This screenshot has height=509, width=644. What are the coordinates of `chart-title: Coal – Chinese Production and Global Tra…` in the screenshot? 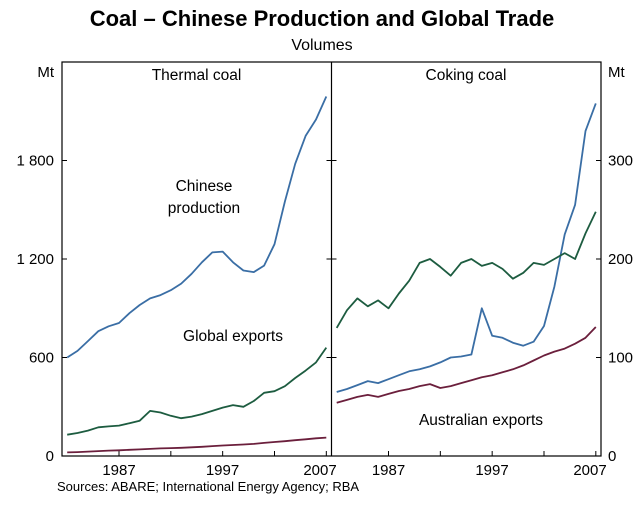 It's located at (322, 18).